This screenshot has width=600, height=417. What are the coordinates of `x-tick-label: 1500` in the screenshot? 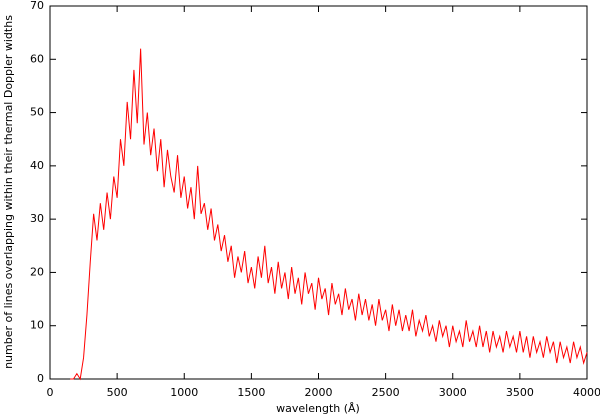 It's located at (251, 392).